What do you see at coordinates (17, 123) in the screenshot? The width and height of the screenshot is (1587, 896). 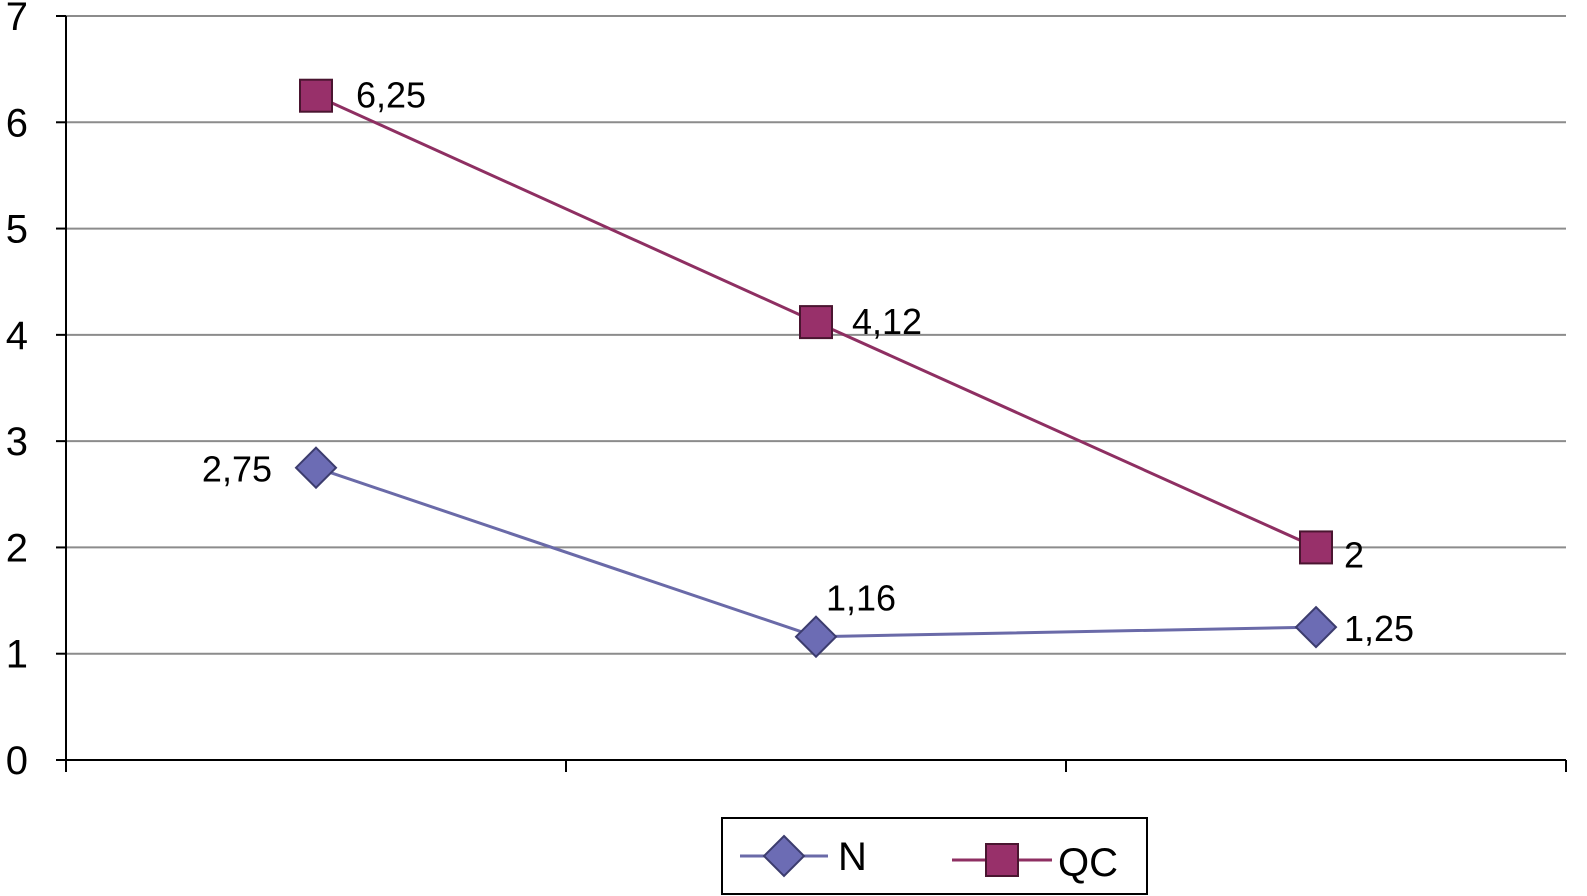 I see `y-tick-label-6: 6` at bounding box center [17, 123].